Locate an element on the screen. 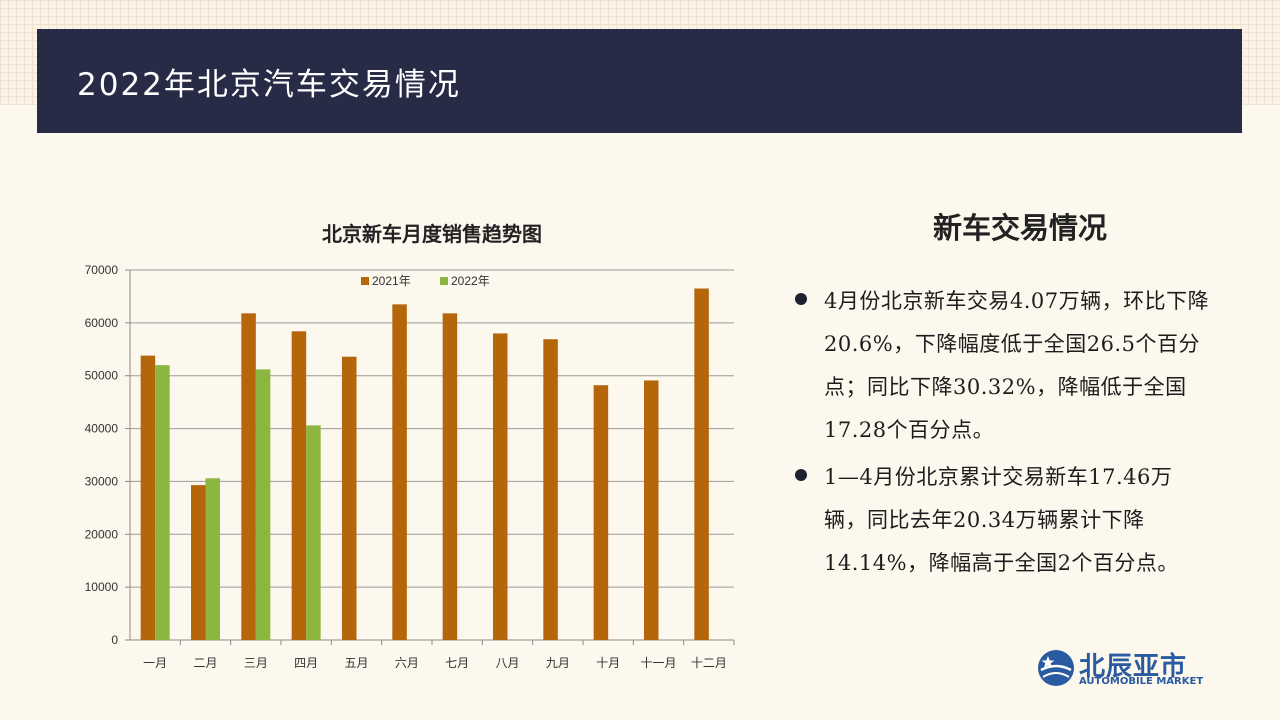 This screenshot has width=1280, height=720. x-tick-label: 十一月 is located at coordinates (658, 663).